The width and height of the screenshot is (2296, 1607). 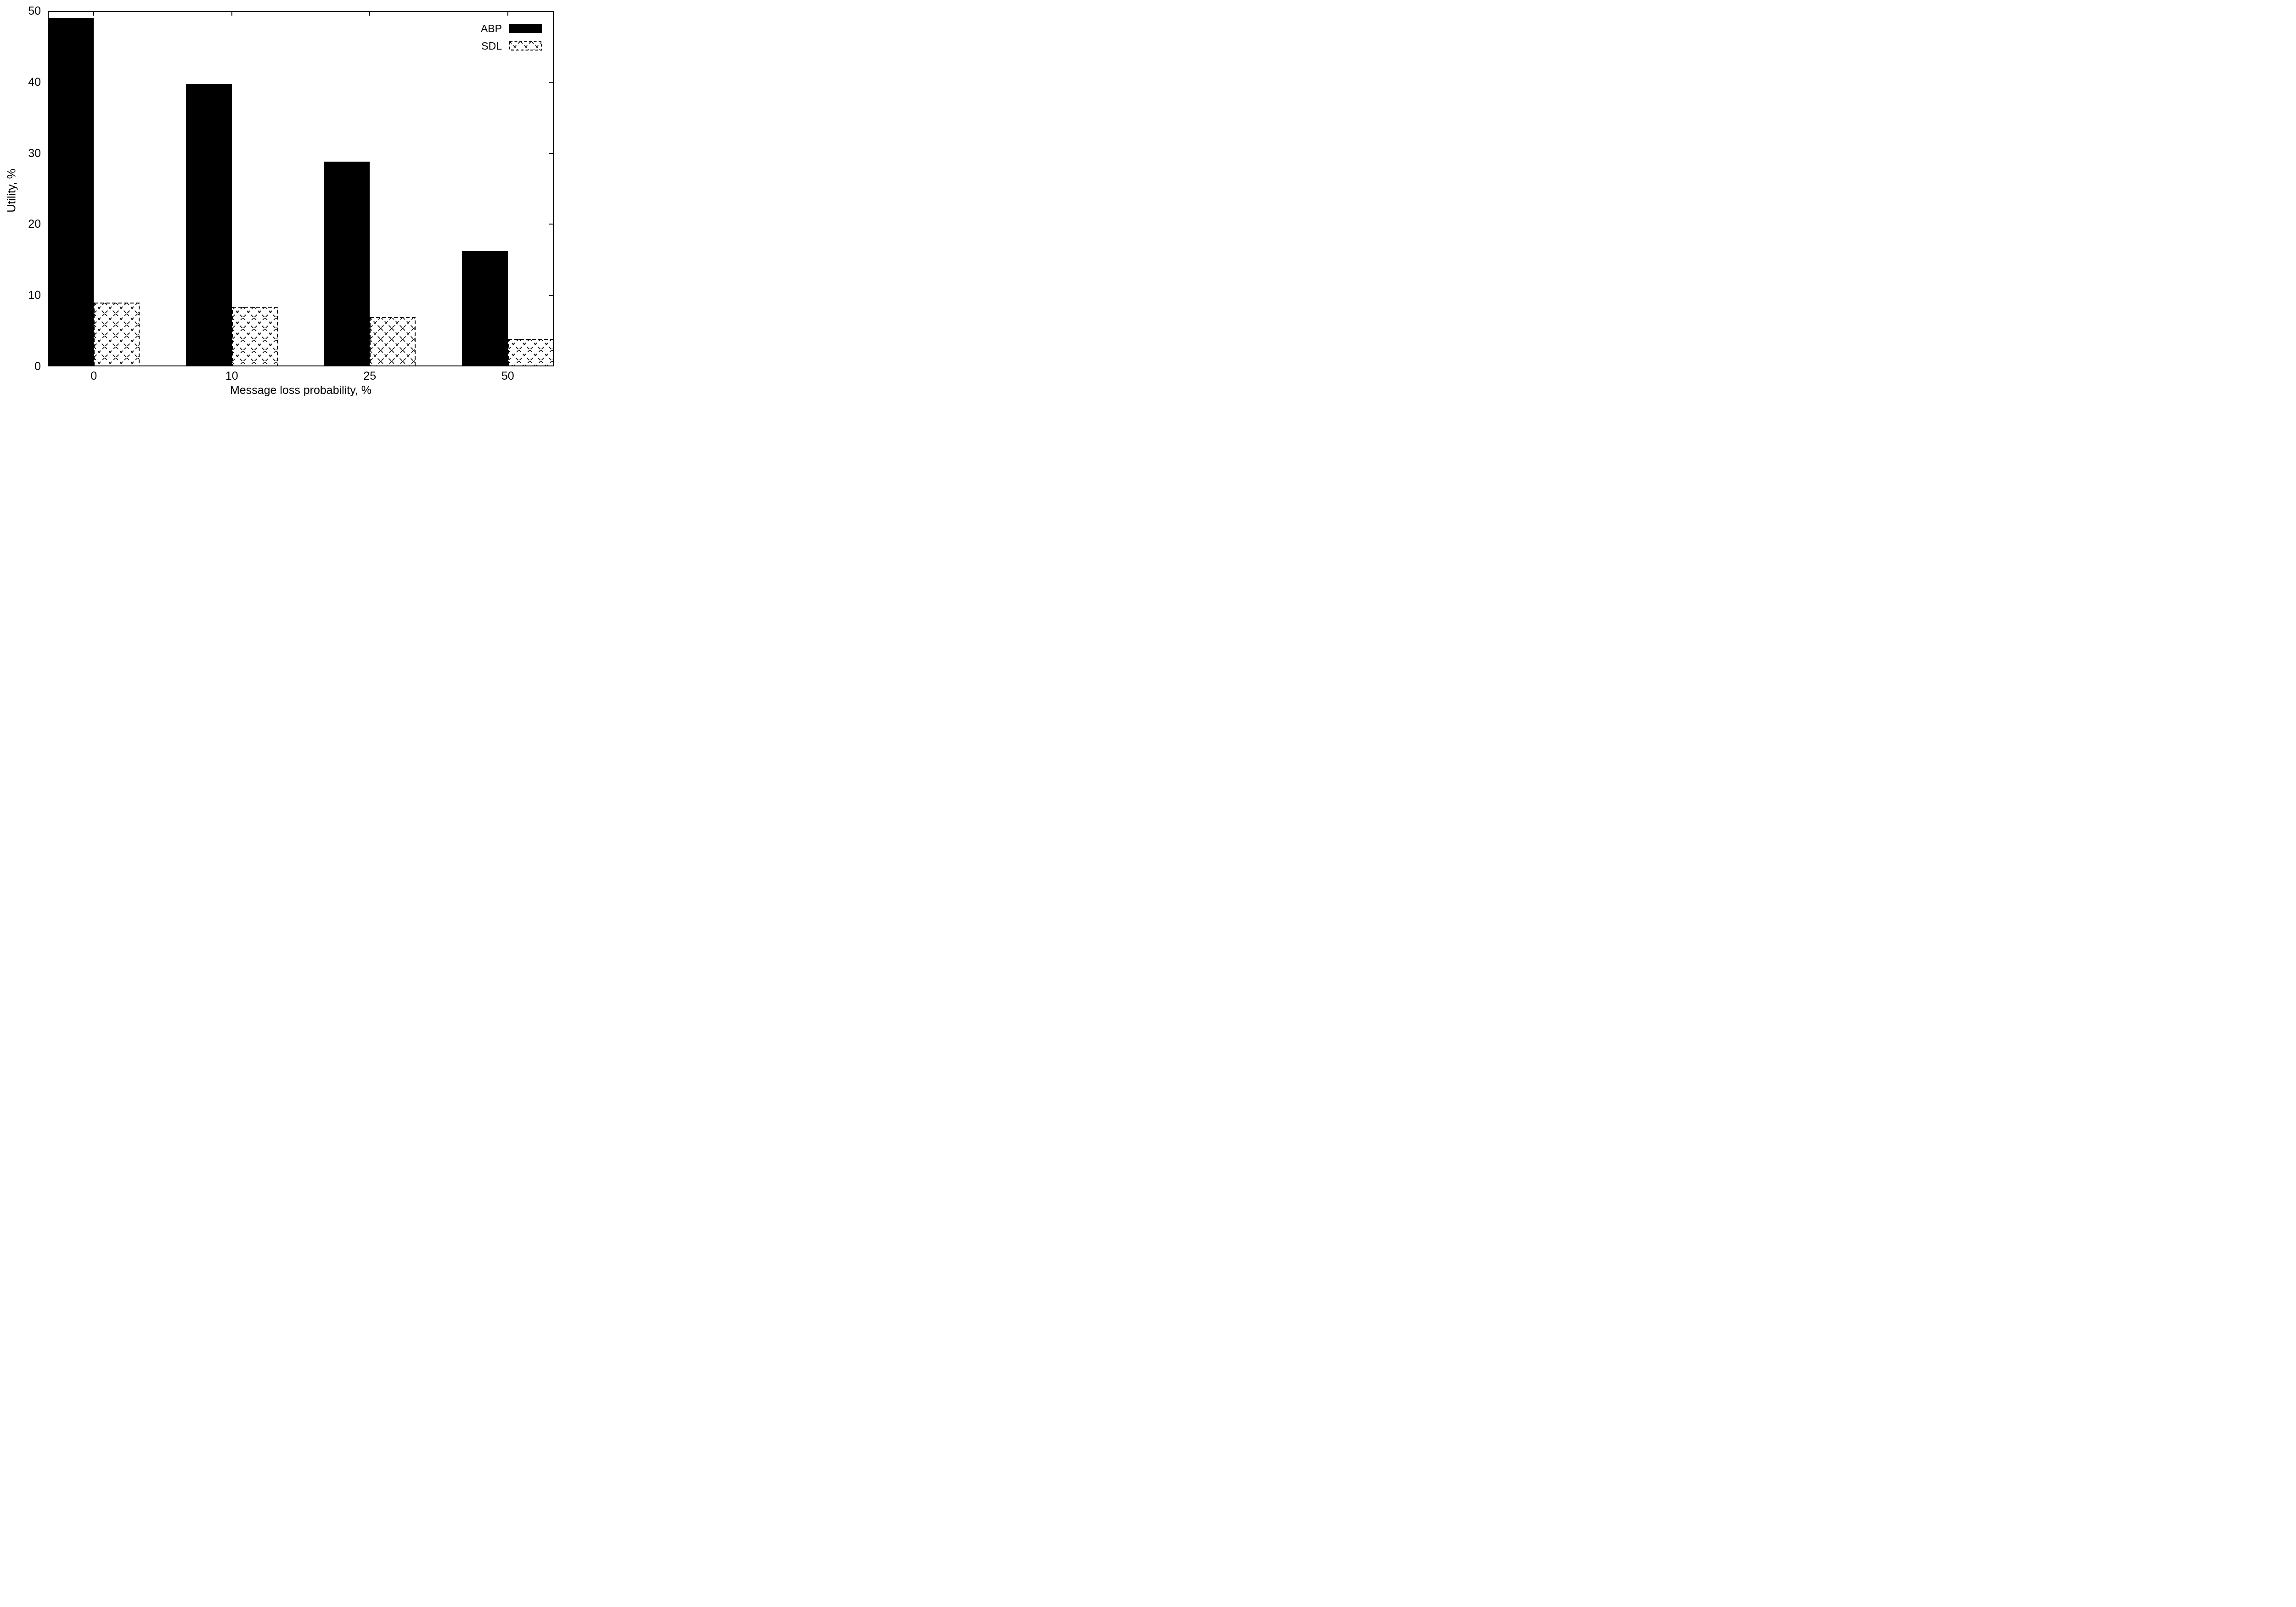 What do you see at coordinates (525, 28) in the screenshot?
I see `legend-swatch-solid` at bounding box center [525, 28].